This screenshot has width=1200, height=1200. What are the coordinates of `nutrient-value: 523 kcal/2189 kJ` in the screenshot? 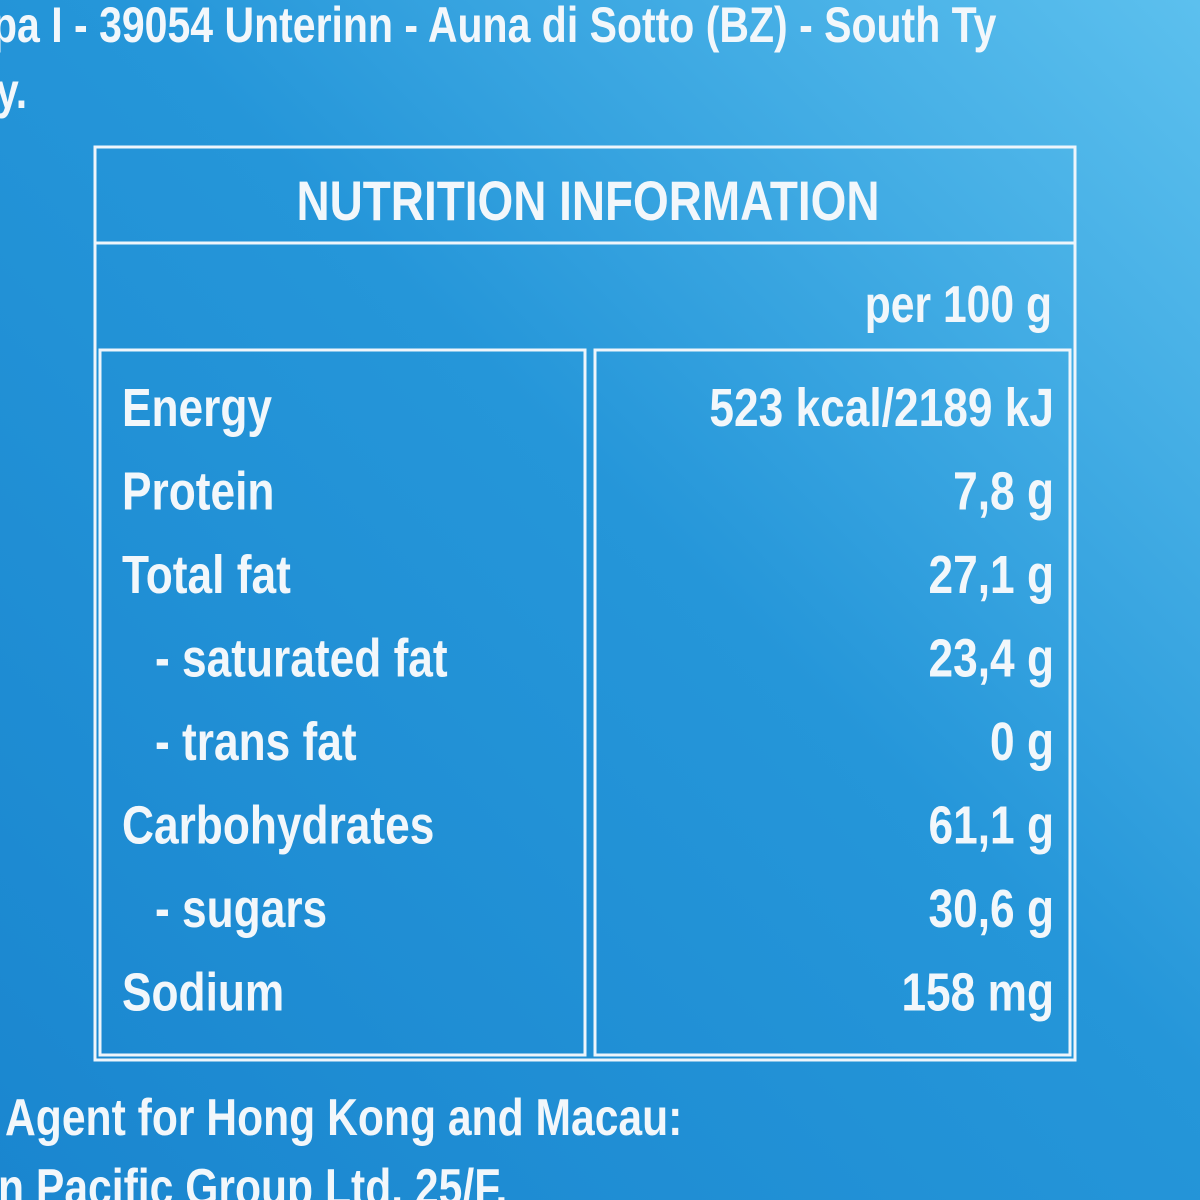 It's located at (881, 408).